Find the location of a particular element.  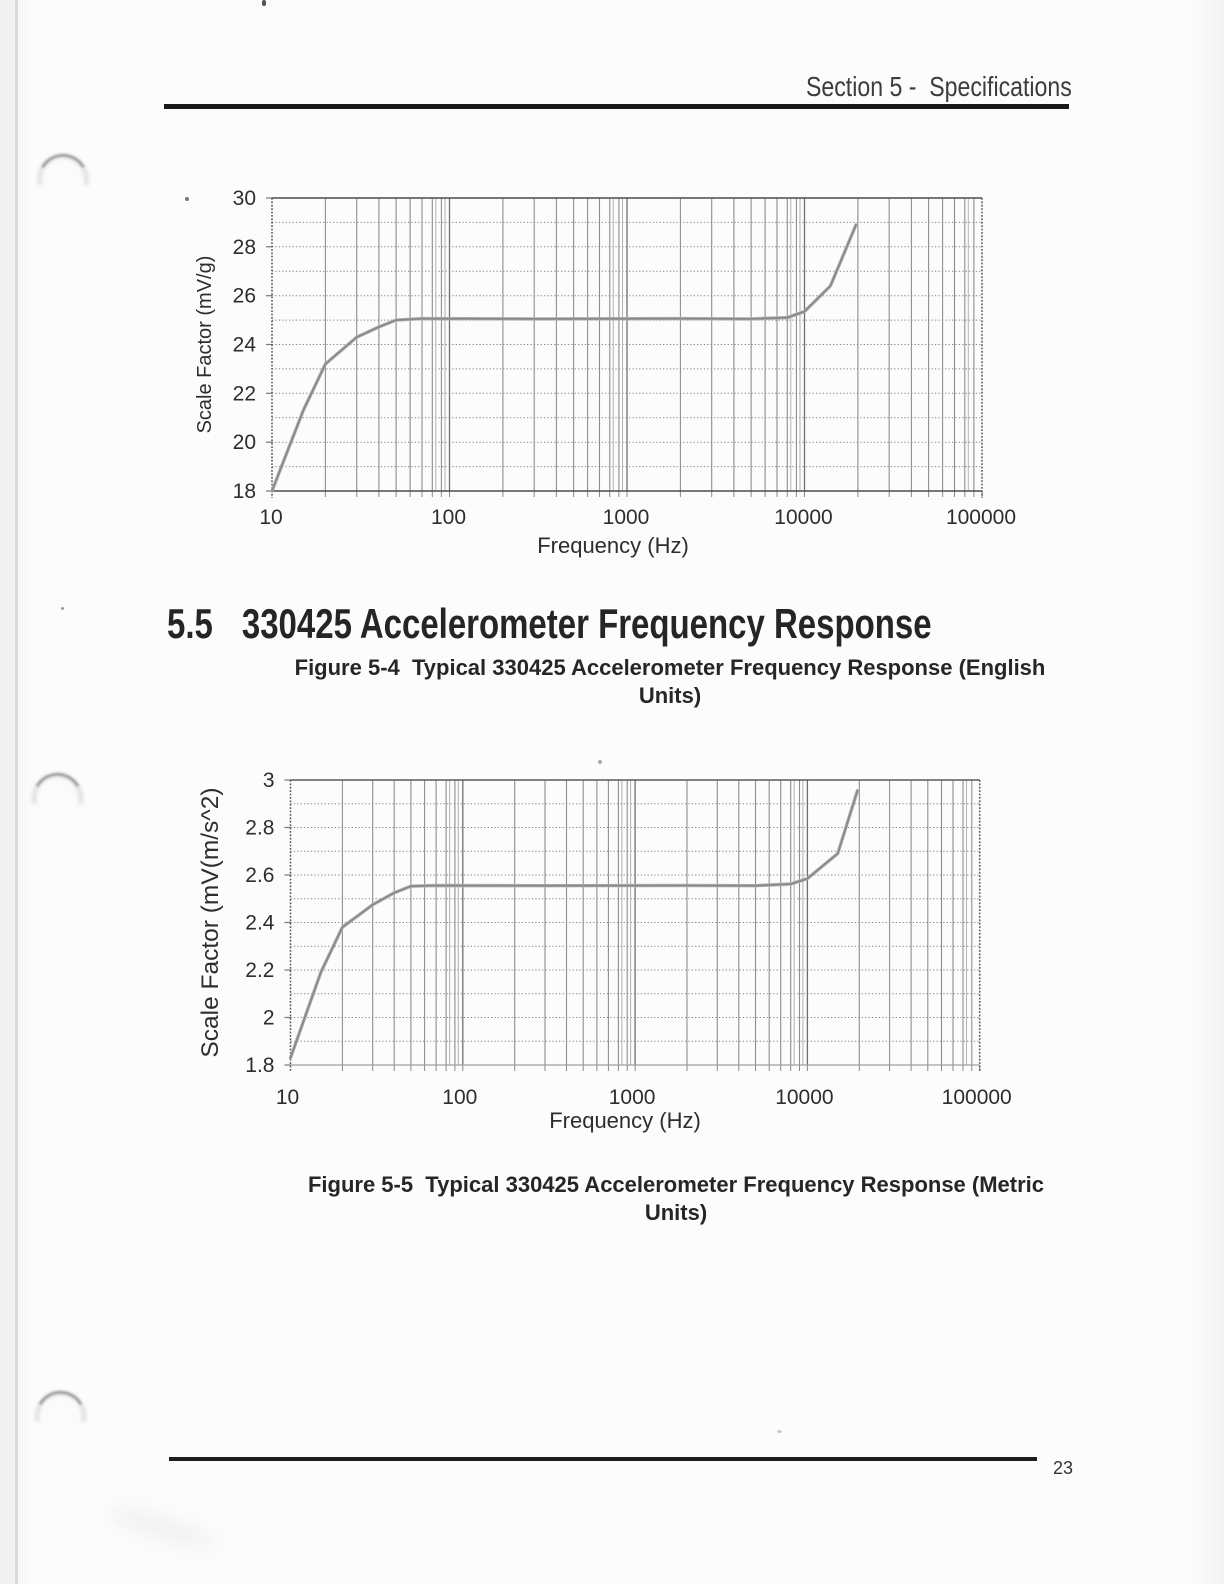

svg-text: 26 is located at coordinates (244, 296).